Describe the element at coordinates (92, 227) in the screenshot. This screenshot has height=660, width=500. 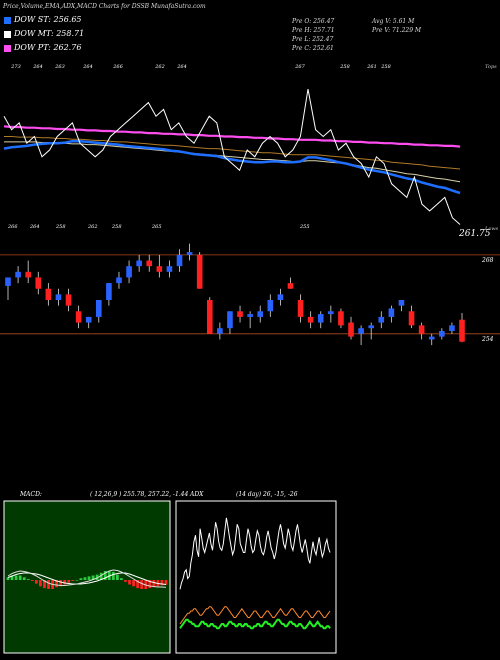
I see `bottom-label: 262` at that location.